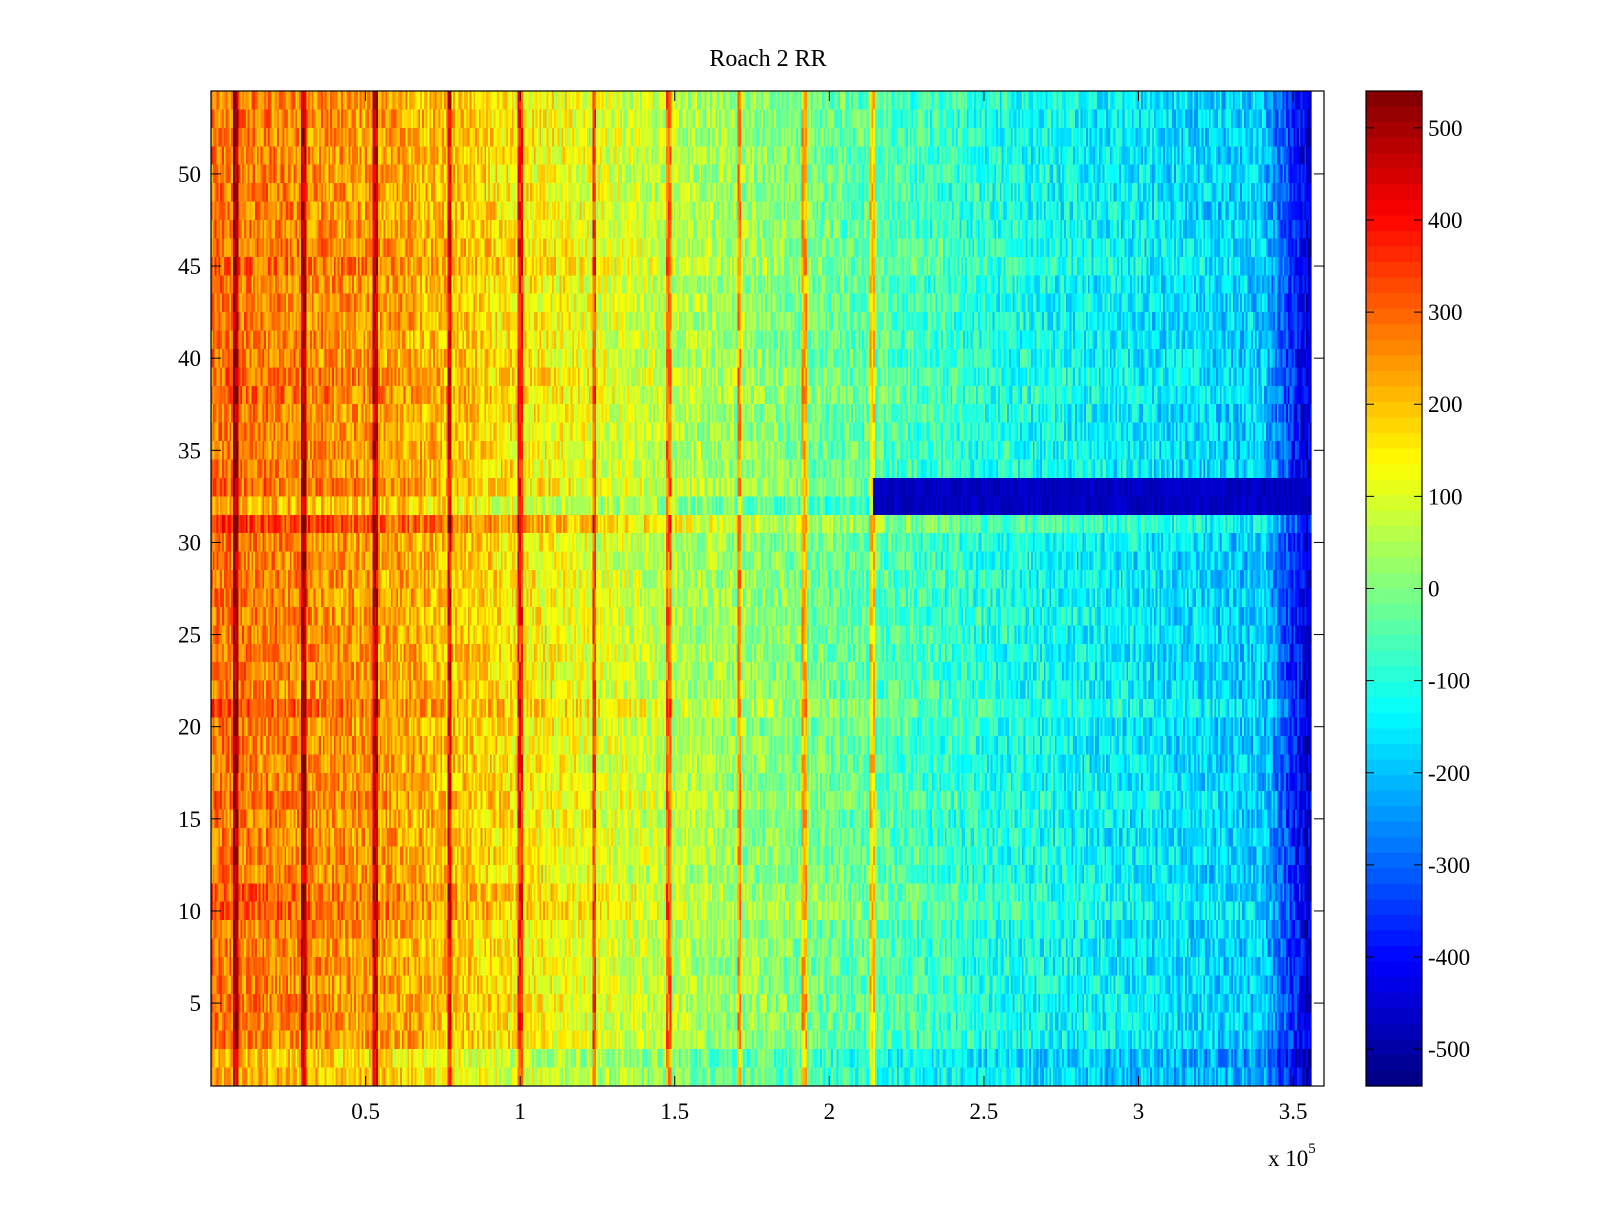 The height and width of the screenshot is (1205, 1600). I want to click on x-exponent-label: x 105, so click(1292, 1156).